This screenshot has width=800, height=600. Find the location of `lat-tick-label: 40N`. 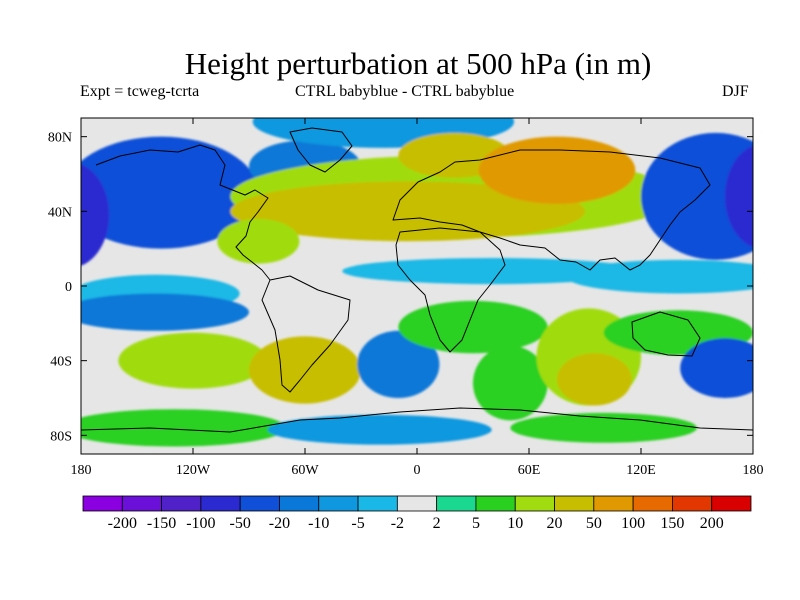

lat-tick-label: 40N is located at coordinates (60, 212).